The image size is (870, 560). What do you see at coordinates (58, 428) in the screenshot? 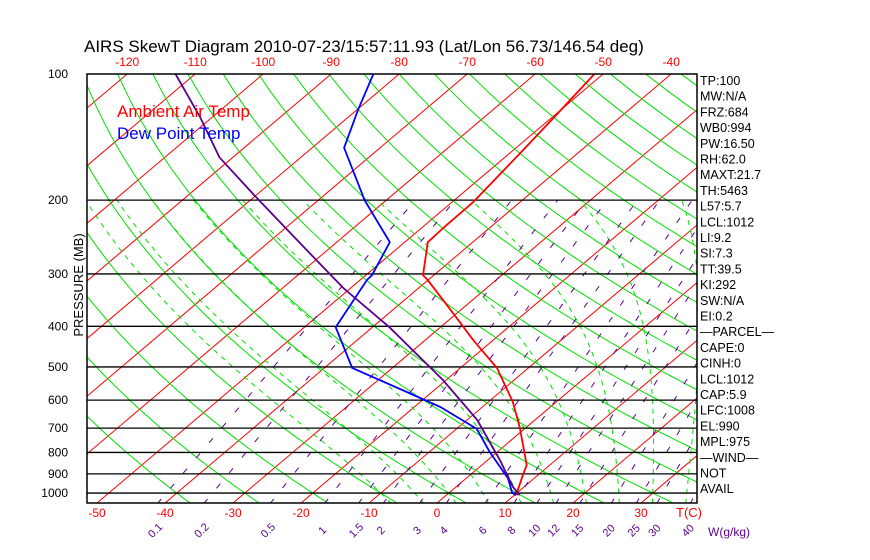
I see `pressure-tick-label: 700` at bounding box center [58, 428].